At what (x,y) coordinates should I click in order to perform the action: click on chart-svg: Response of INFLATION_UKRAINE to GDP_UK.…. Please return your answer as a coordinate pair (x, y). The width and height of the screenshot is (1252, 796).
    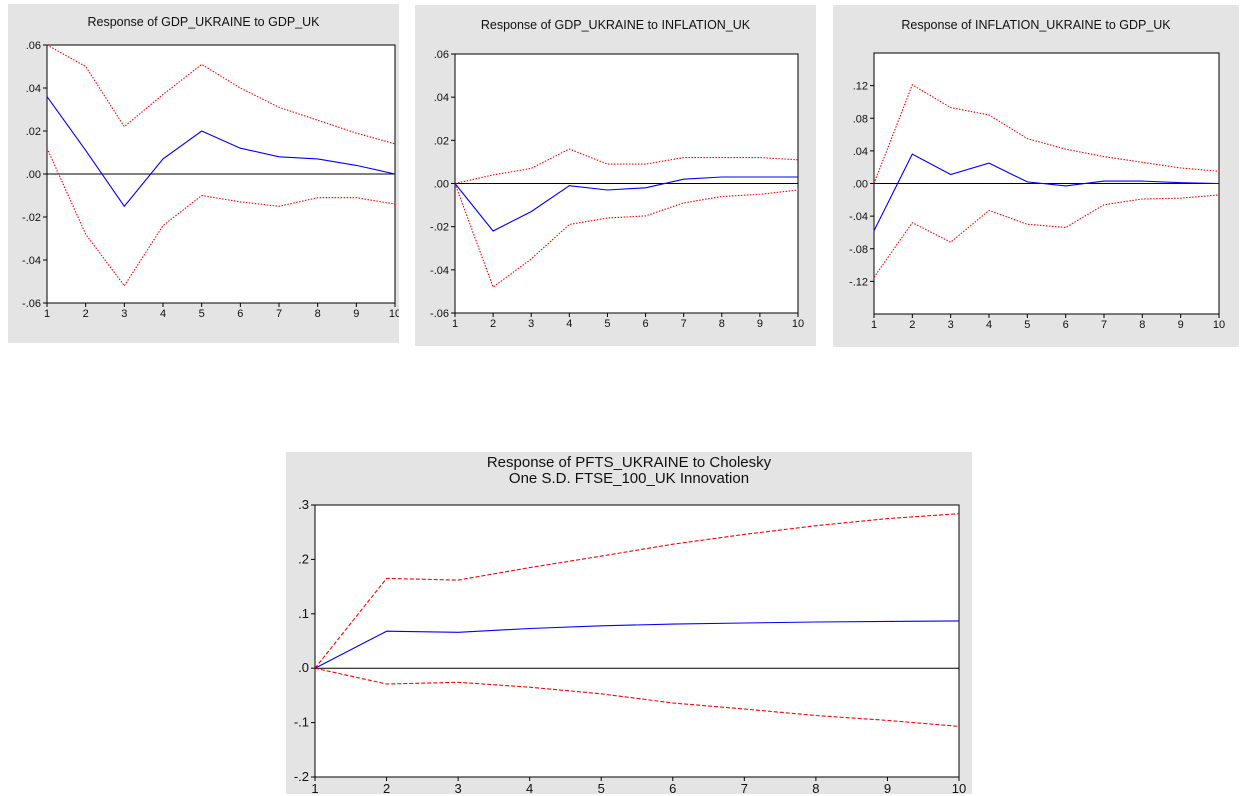
    Looking at the image, I should click on (1037, 174).